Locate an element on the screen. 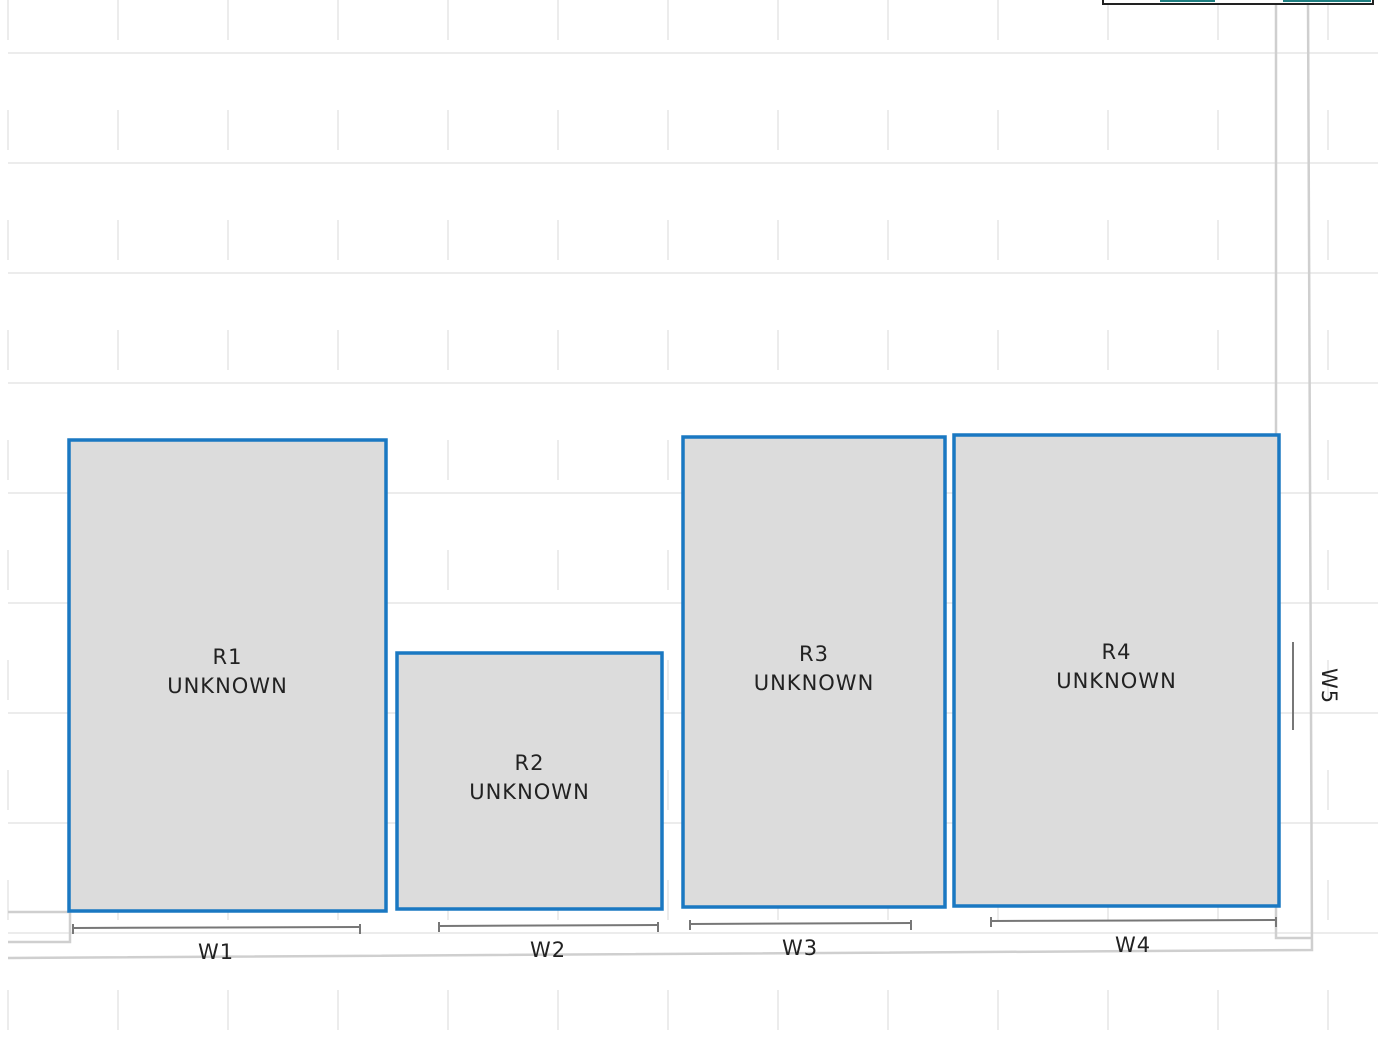 This screenshot has height=1041, width=1378. room-label: R2 is located at coordinates (530, 763).